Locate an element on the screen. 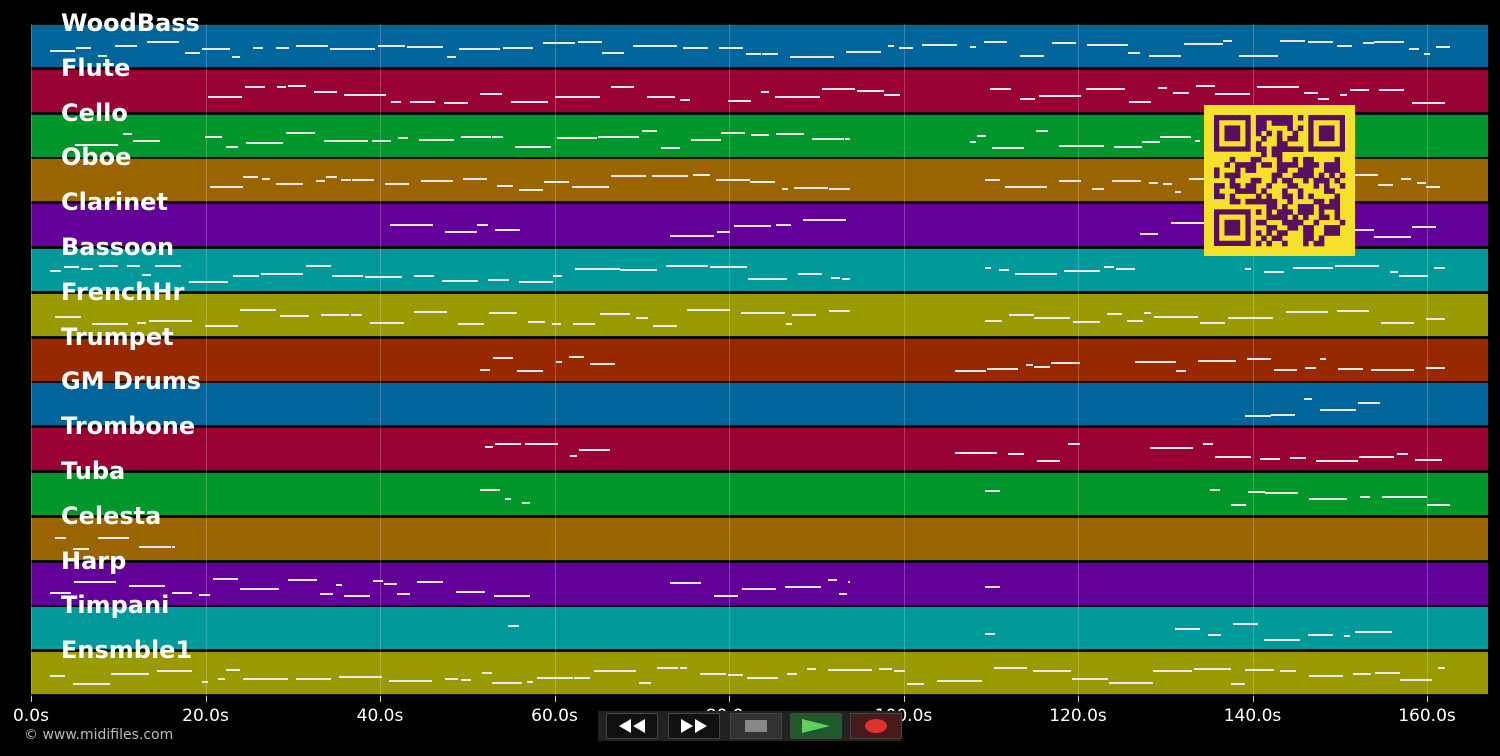  record-button is located at coordinates (876, 726).